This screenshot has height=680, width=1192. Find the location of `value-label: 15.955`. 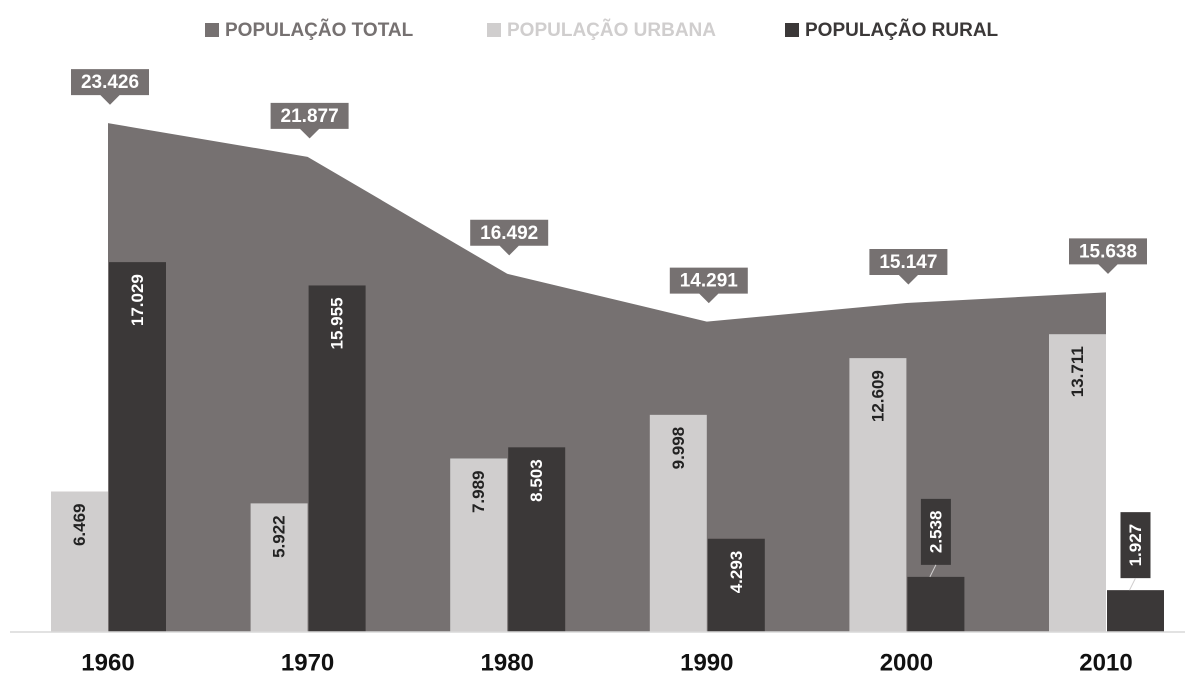

value-label: 15.955 is located at coordinates (337, 323).